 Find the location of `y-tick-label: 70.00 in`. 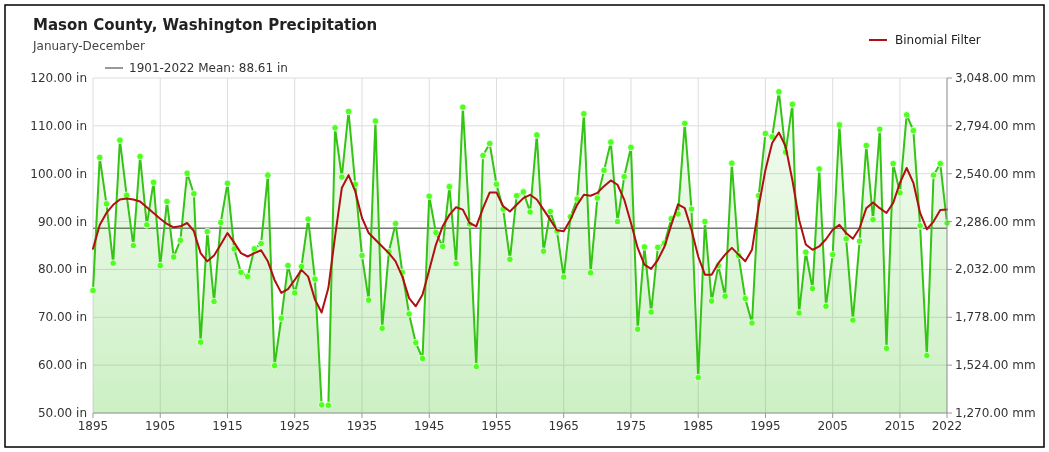

y-tick-label: 70.00 in is located at coordinates (62, 317).